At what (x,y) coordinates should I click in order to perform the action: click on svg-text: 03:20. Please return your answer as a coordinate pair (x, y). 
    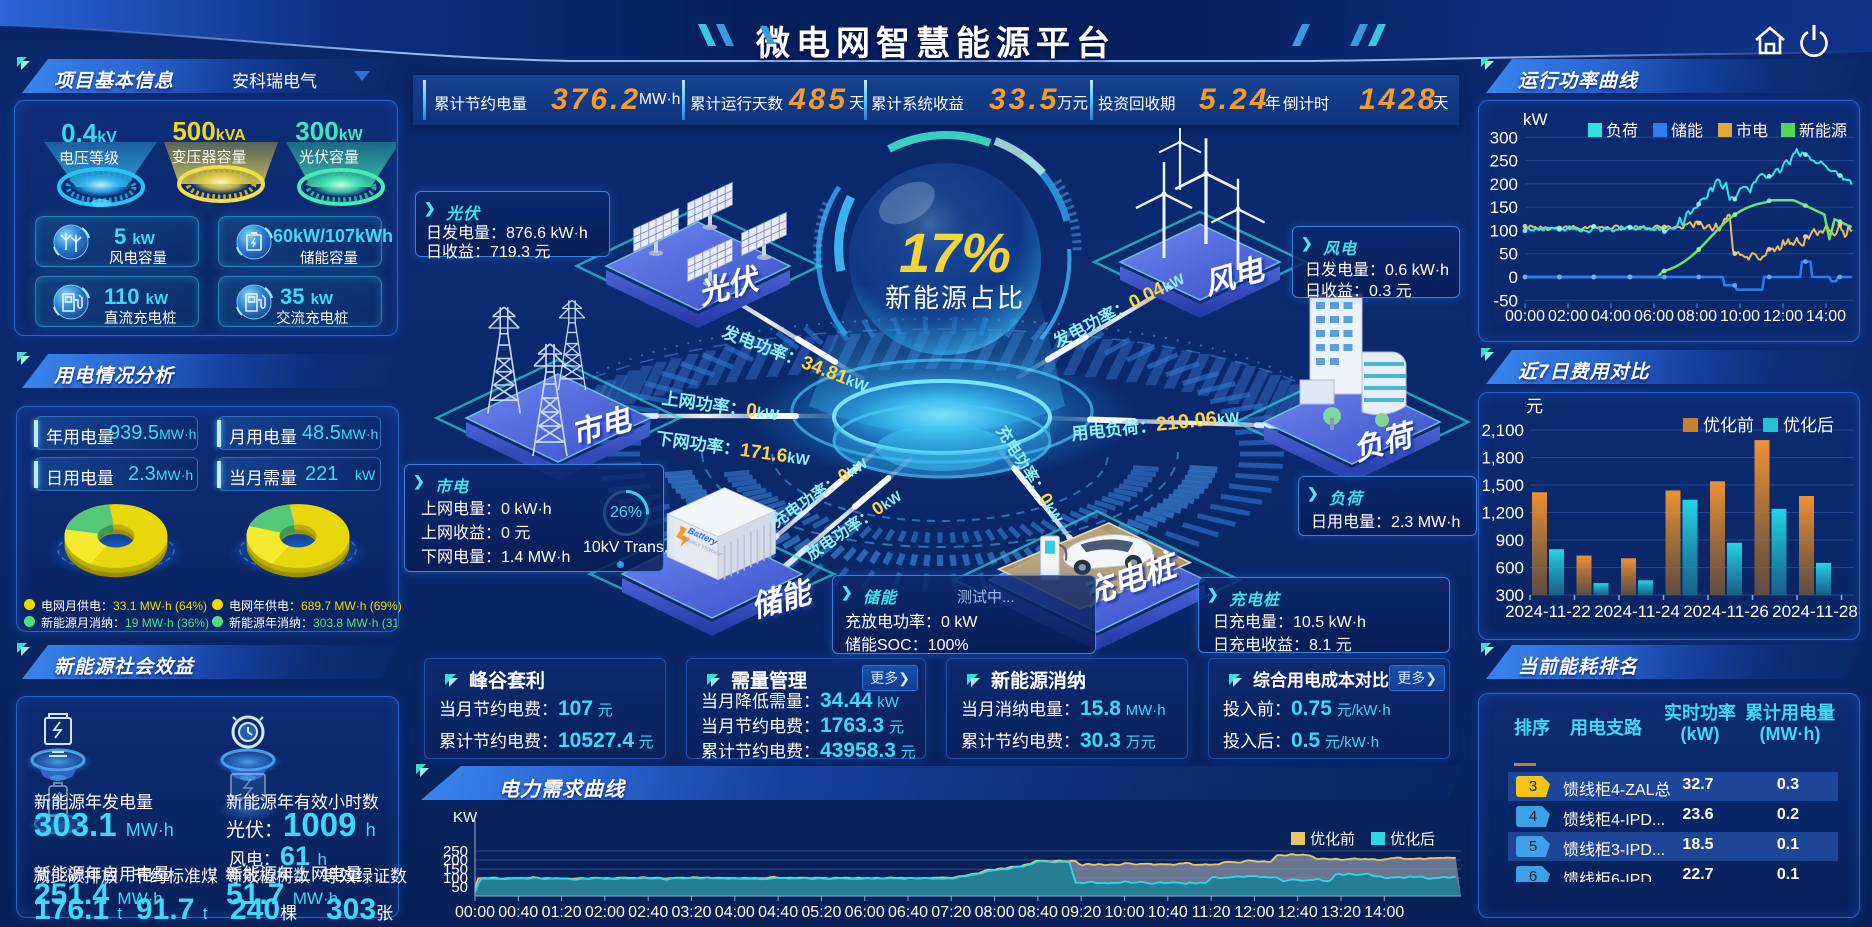
    Looking at the image, I should click on (691, 912).